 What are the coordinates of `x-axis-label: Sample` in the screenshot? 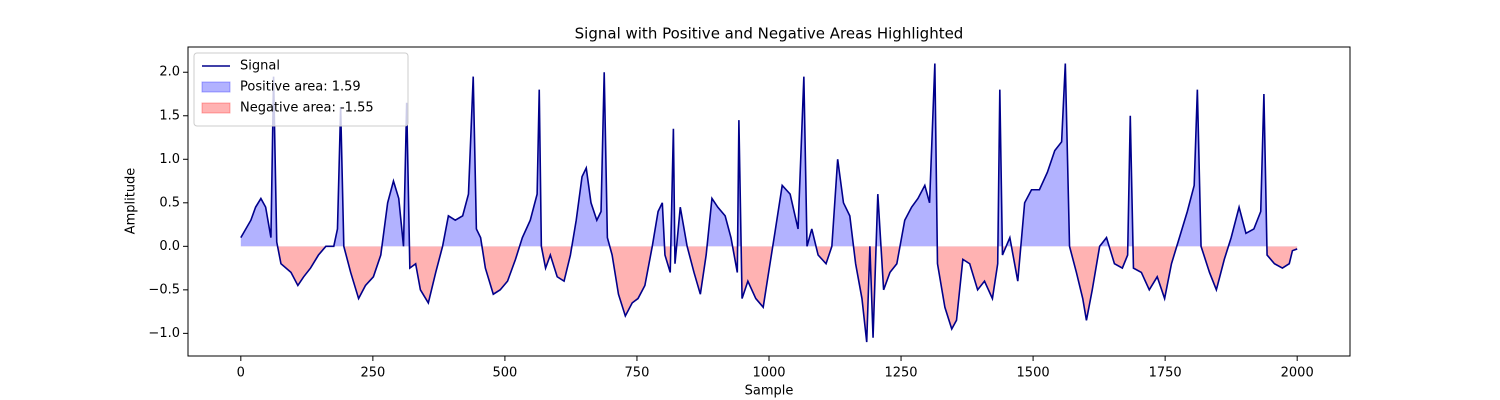 It's located at (769, 391).